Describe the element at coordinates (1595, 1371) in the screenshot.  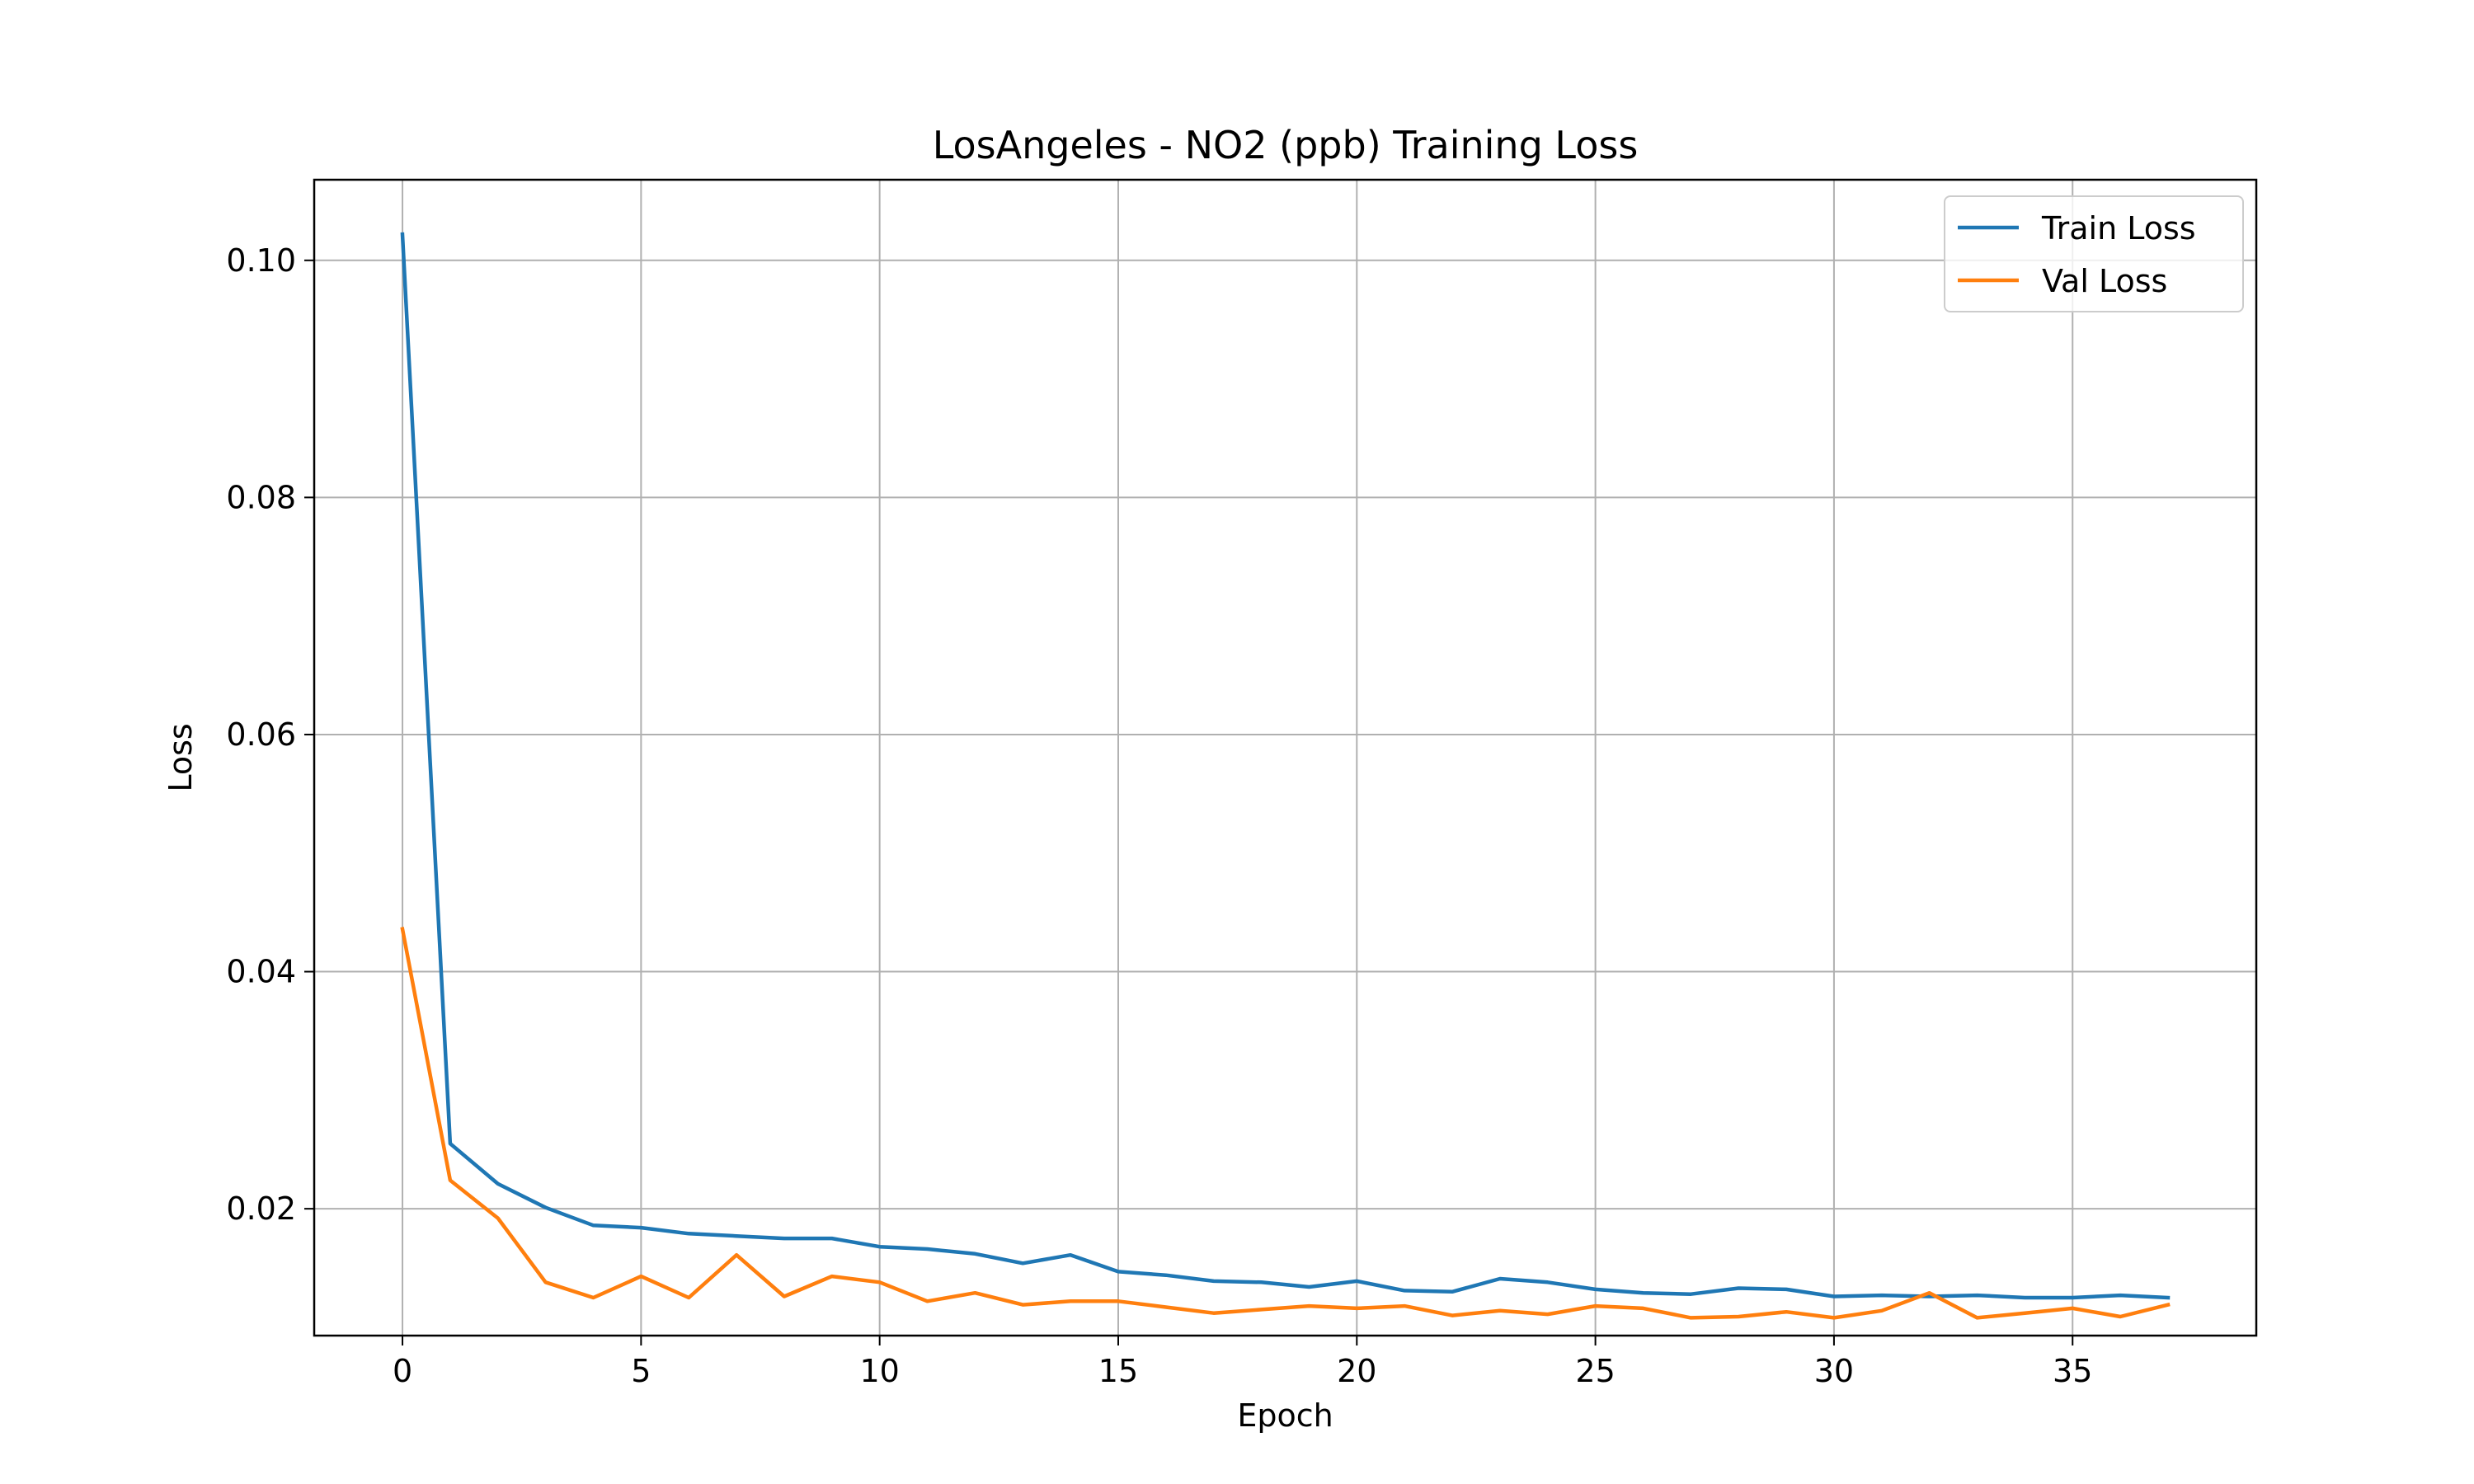
I see `x-tick-label: 25` at that location.